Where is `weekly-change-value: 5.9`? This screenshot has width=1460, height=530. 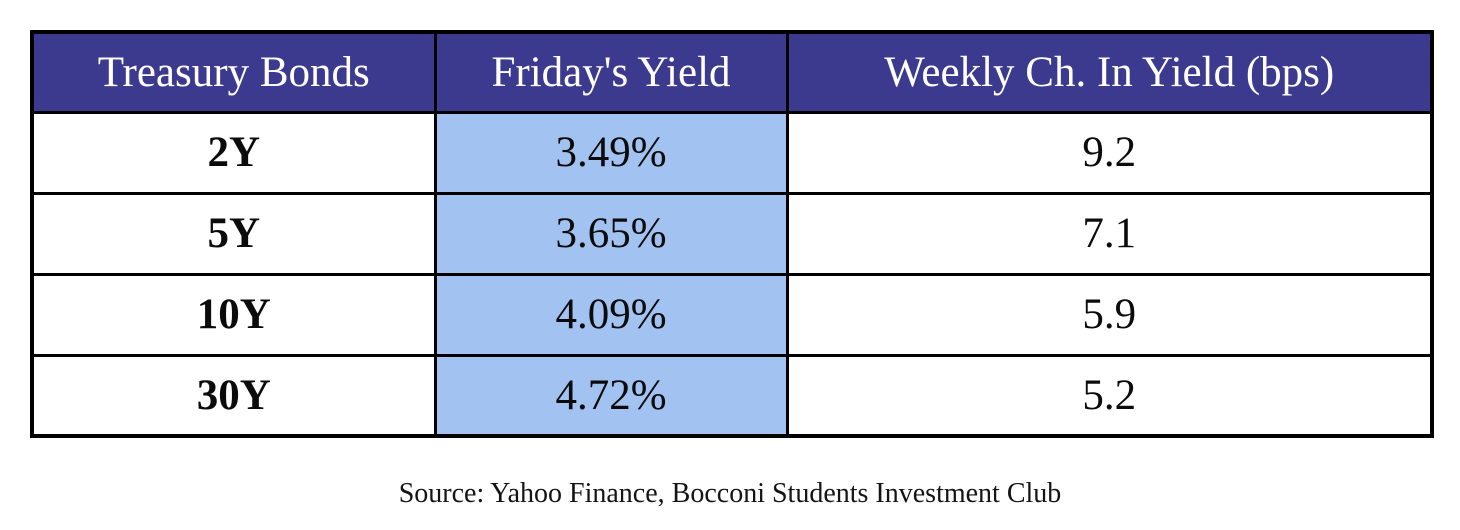
weekly-change-value: 5.9 is located at coordinates (1109, 314).